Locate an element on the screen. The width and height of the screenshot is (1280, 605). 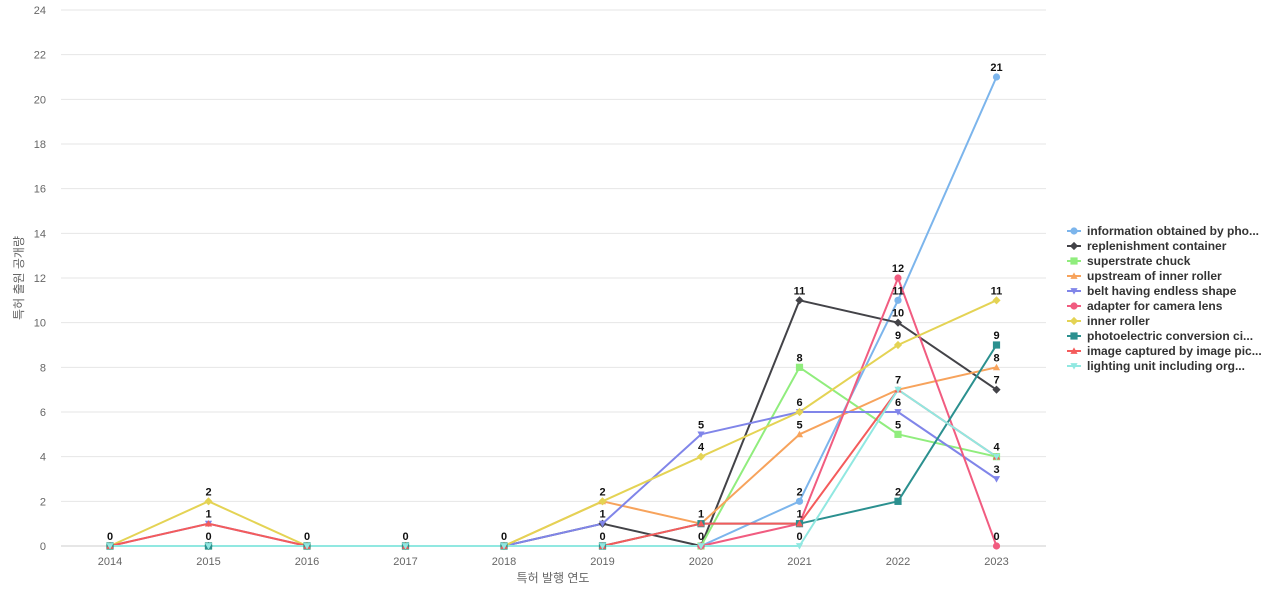
data-point-s10-2020 is located at coordinates (701, 546).